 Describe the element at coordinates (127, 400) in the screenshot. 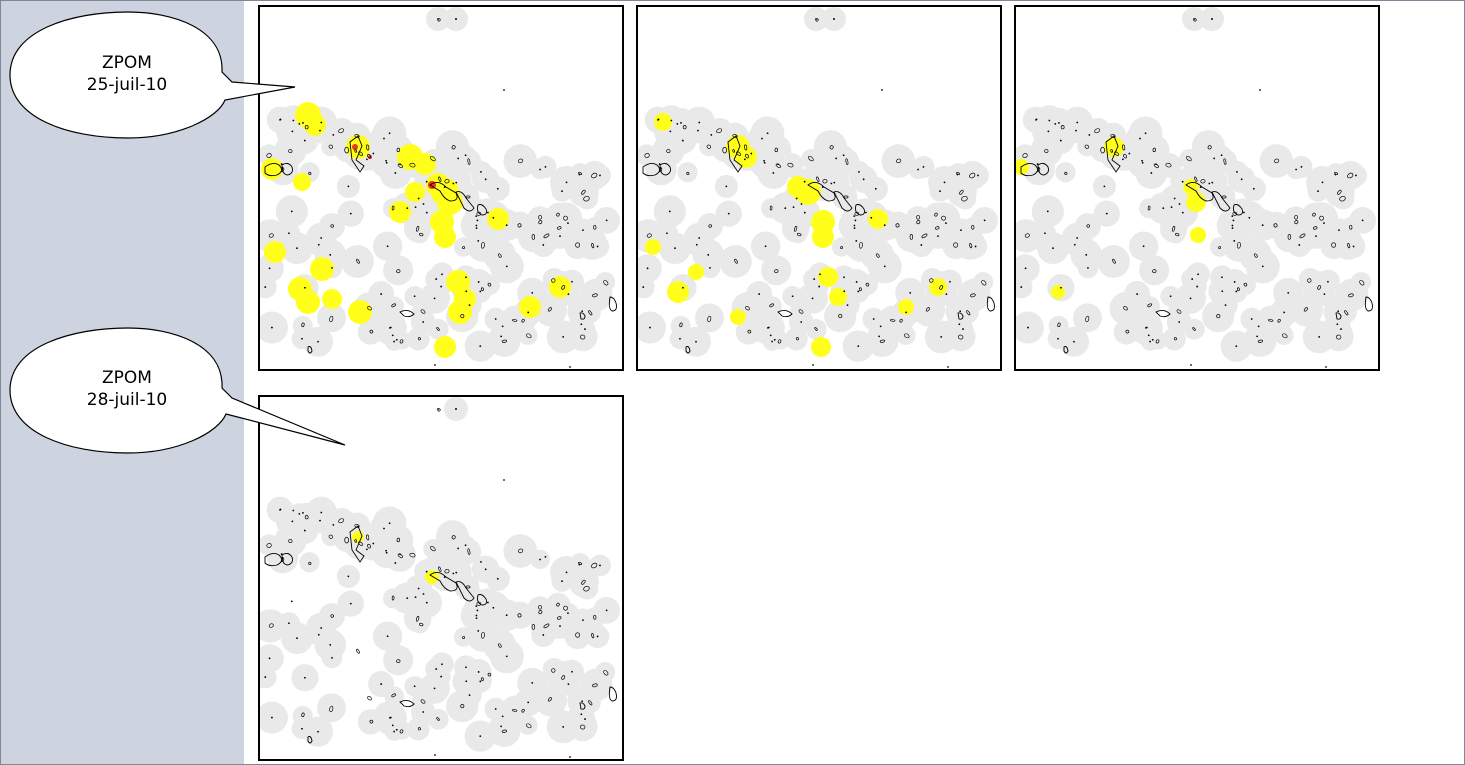

I see `callout-date: 28-juil-10` at that location.